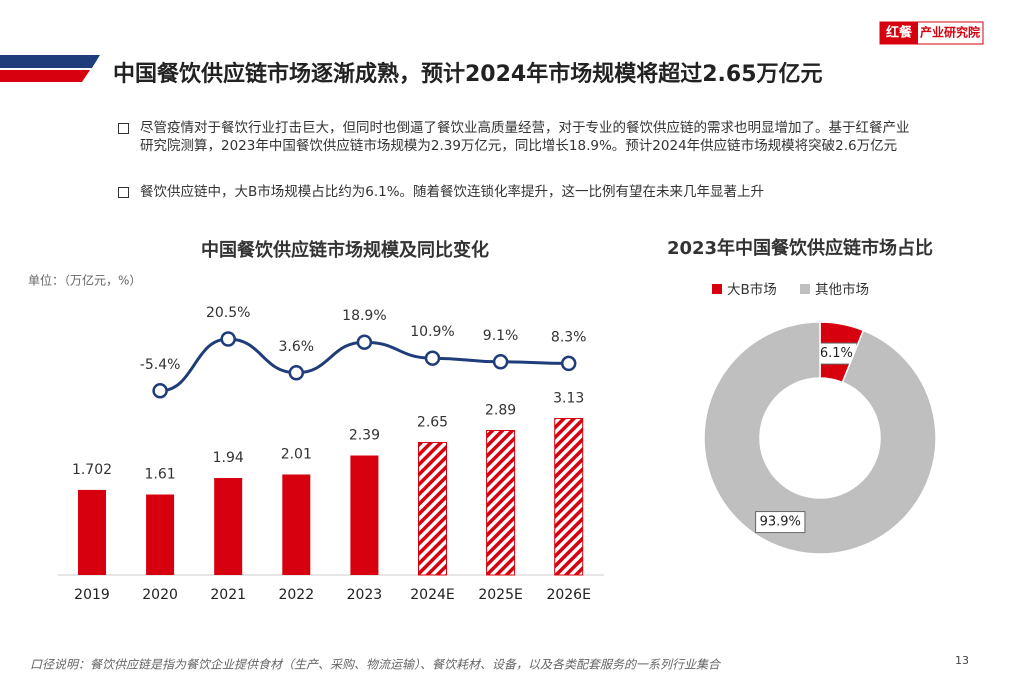 The image size is (1021, 681). What do you see at coordinates (500, 595) in the screenshot?
I see `x-tick-label: 2025E` at bounding box center [500, 595].